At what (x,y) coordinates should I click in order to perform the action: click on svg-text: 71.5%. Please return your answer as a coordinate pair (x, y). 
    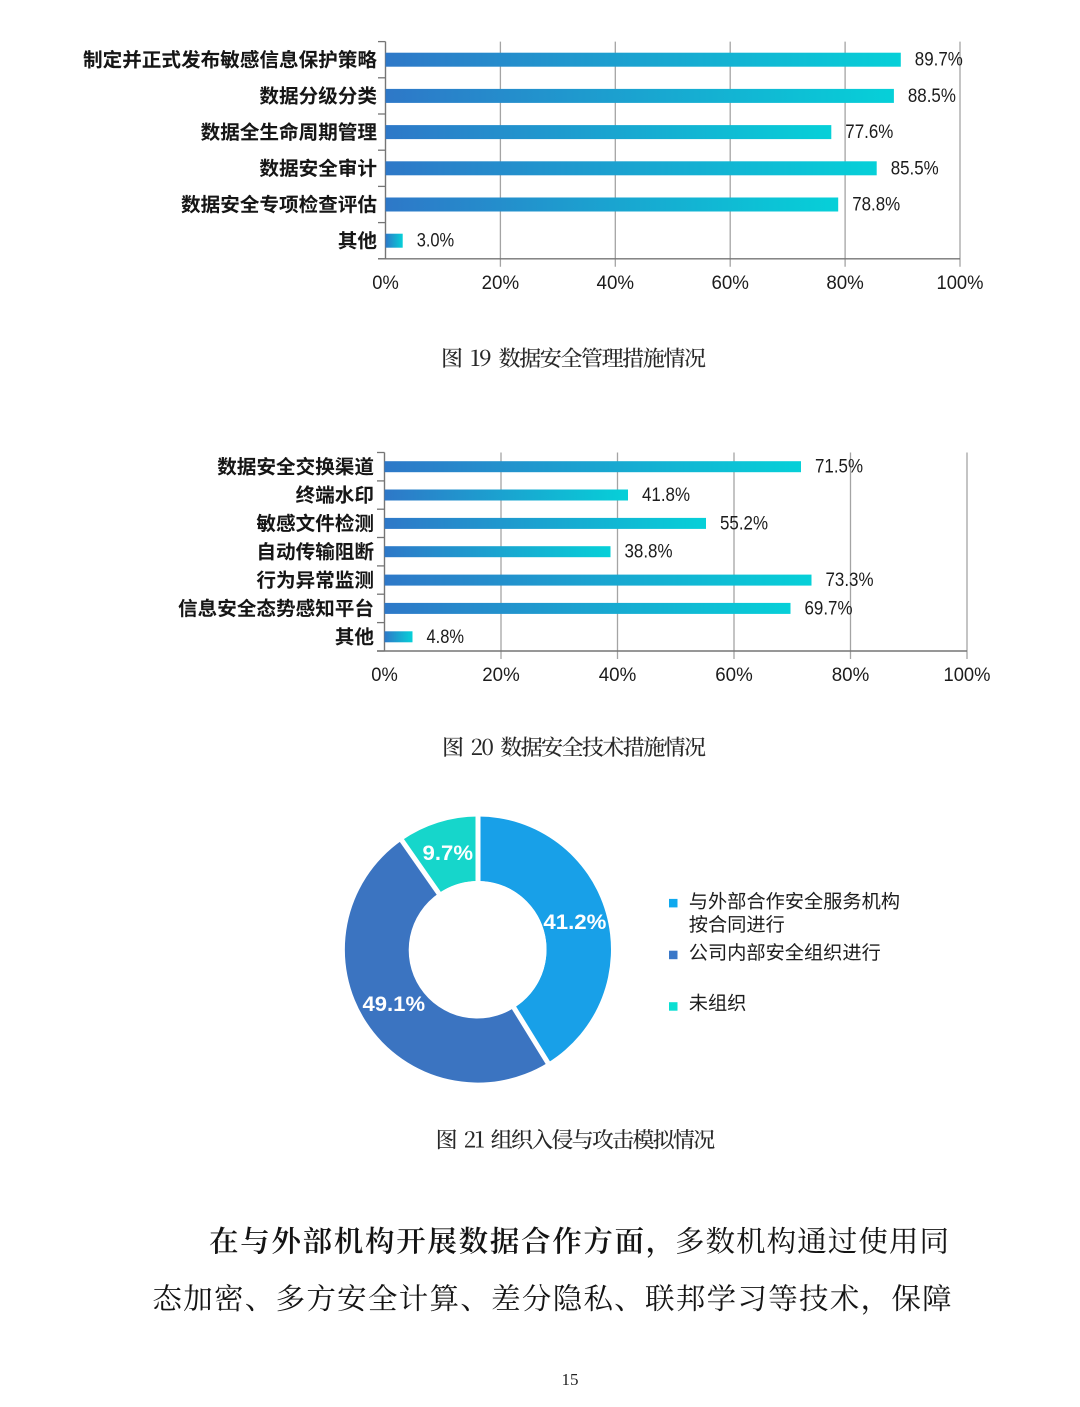
    Looking at the image, I should click on (839, 467).